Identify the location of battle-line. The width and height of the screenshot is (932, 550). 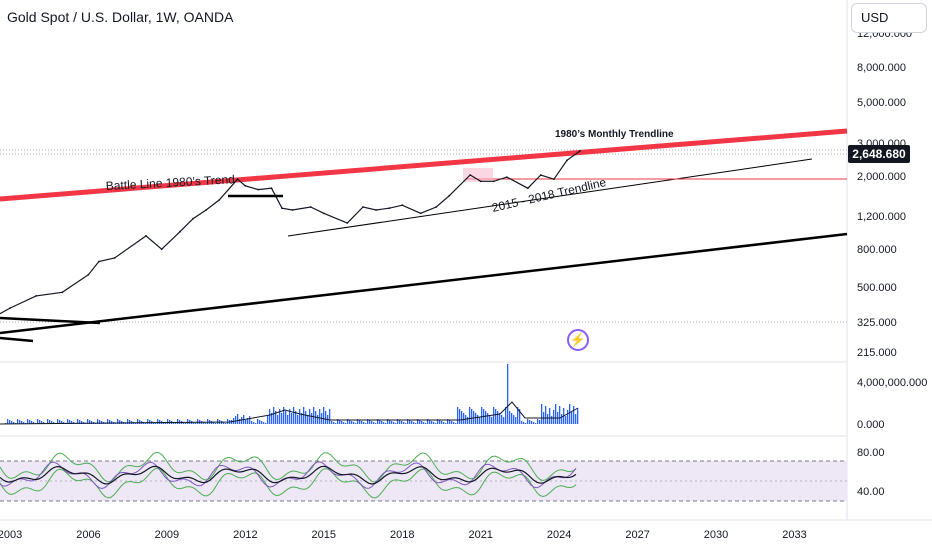
(424, 165).